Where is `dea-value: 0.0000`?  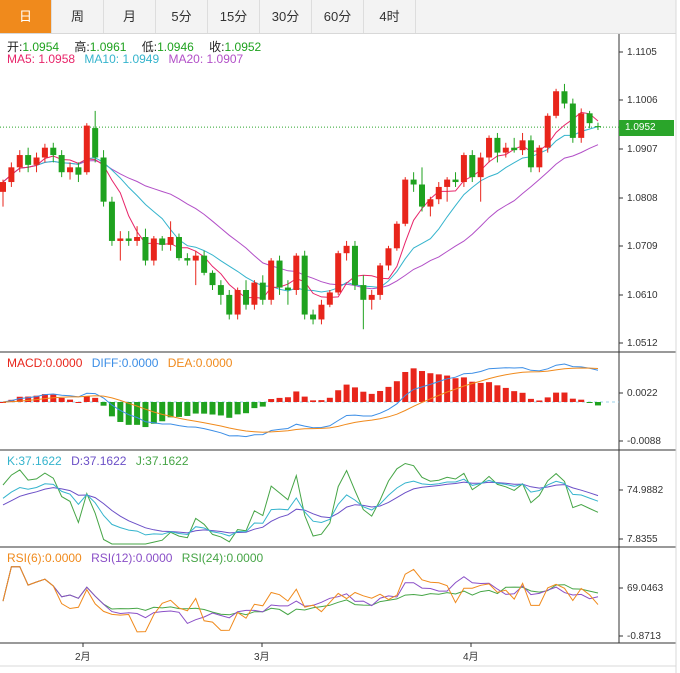 dea-value: 0.0000 is located at coordinates (214, 363).